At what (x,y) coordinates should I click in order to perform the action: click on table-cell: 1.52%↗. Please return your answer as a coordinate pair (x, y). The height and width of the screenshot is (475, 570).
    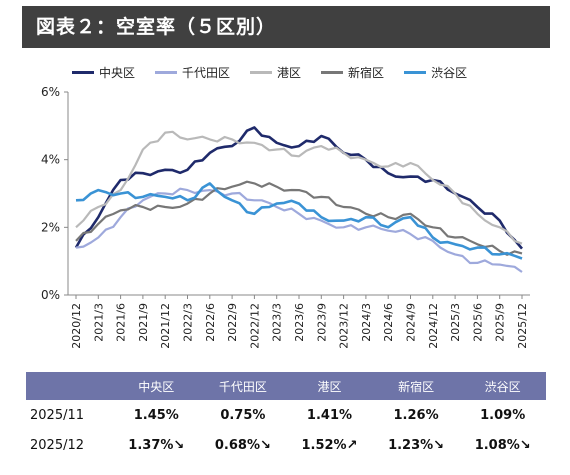
    Looking at the image, I should click on (329, 445).